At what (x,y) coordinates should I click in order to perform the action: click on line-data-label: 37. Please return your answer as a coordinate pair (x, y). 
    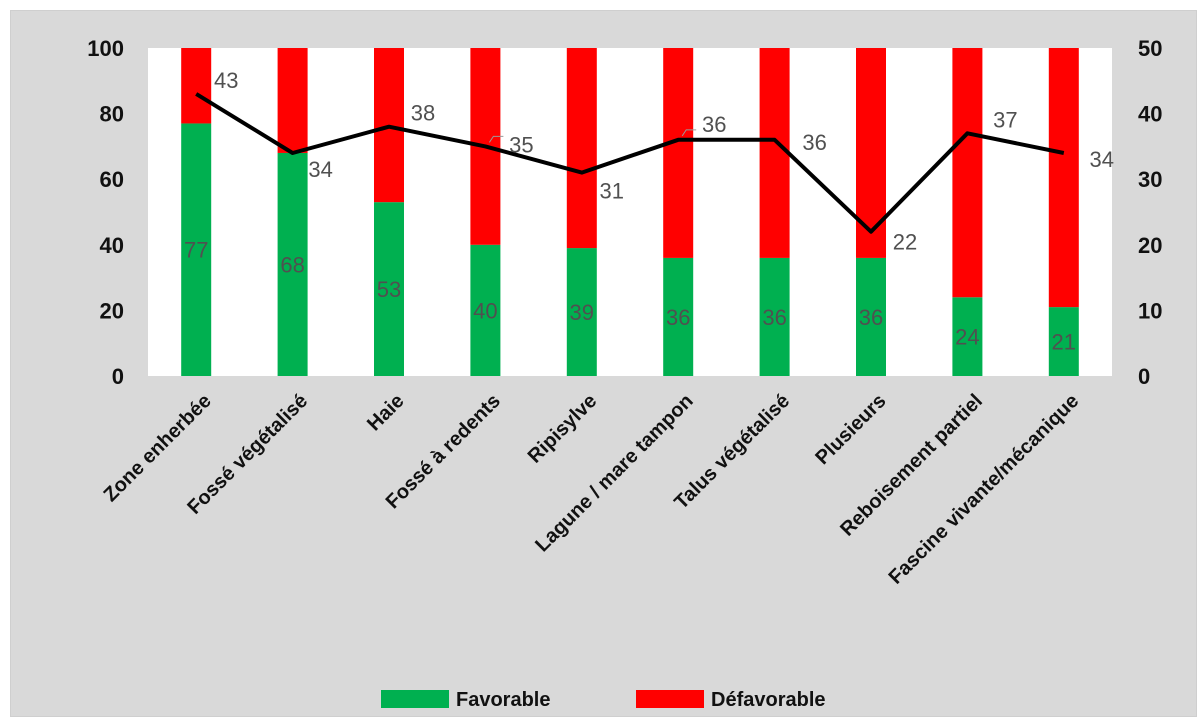
    Looking at the image, I should click on (1005, 119).